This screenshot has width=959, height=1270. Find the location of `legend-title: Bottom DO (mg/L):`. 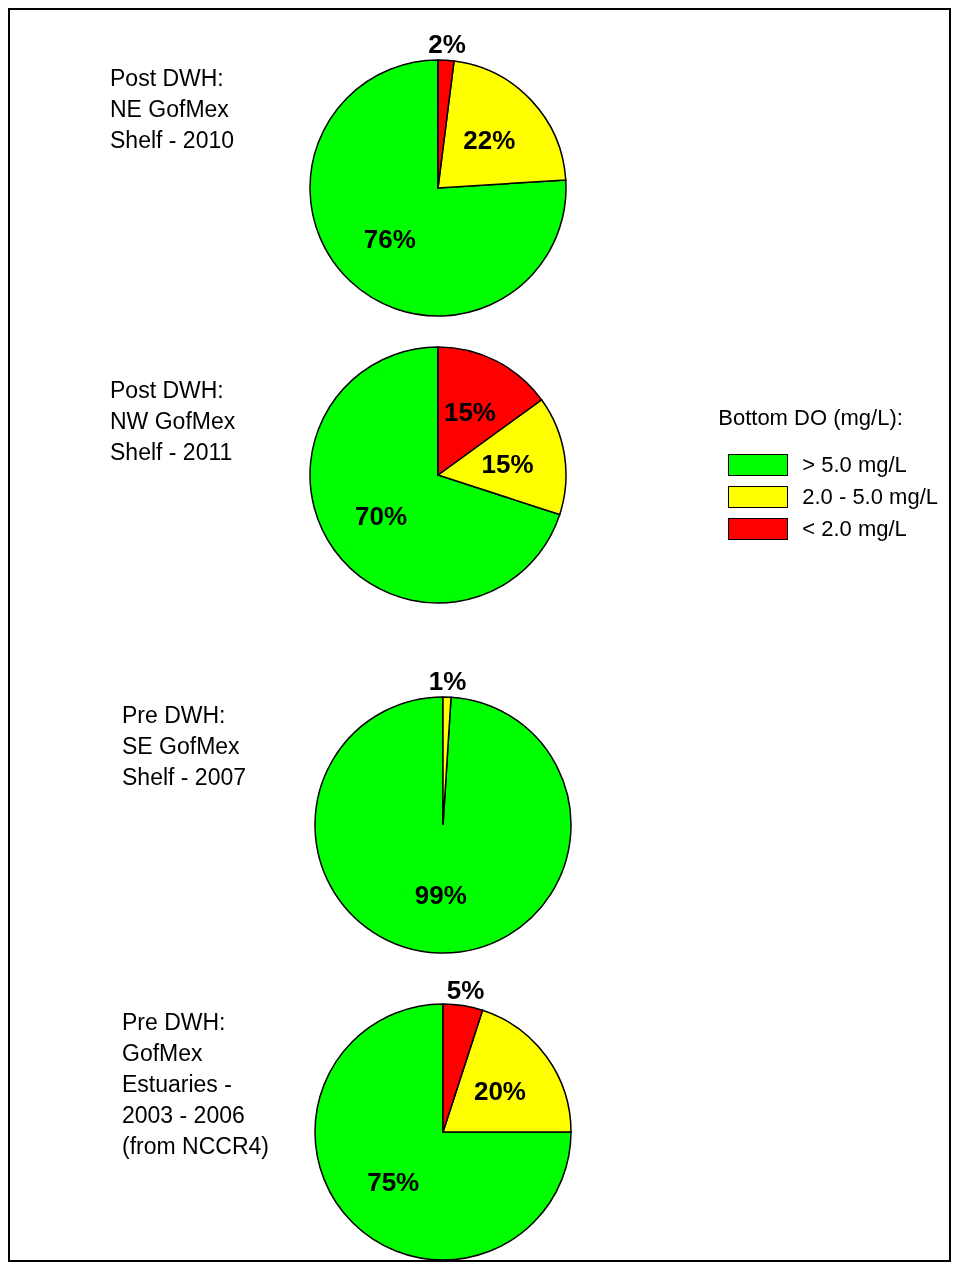

legend-title: Bottom DO (mg/L): is located at coordinates (811, 418).